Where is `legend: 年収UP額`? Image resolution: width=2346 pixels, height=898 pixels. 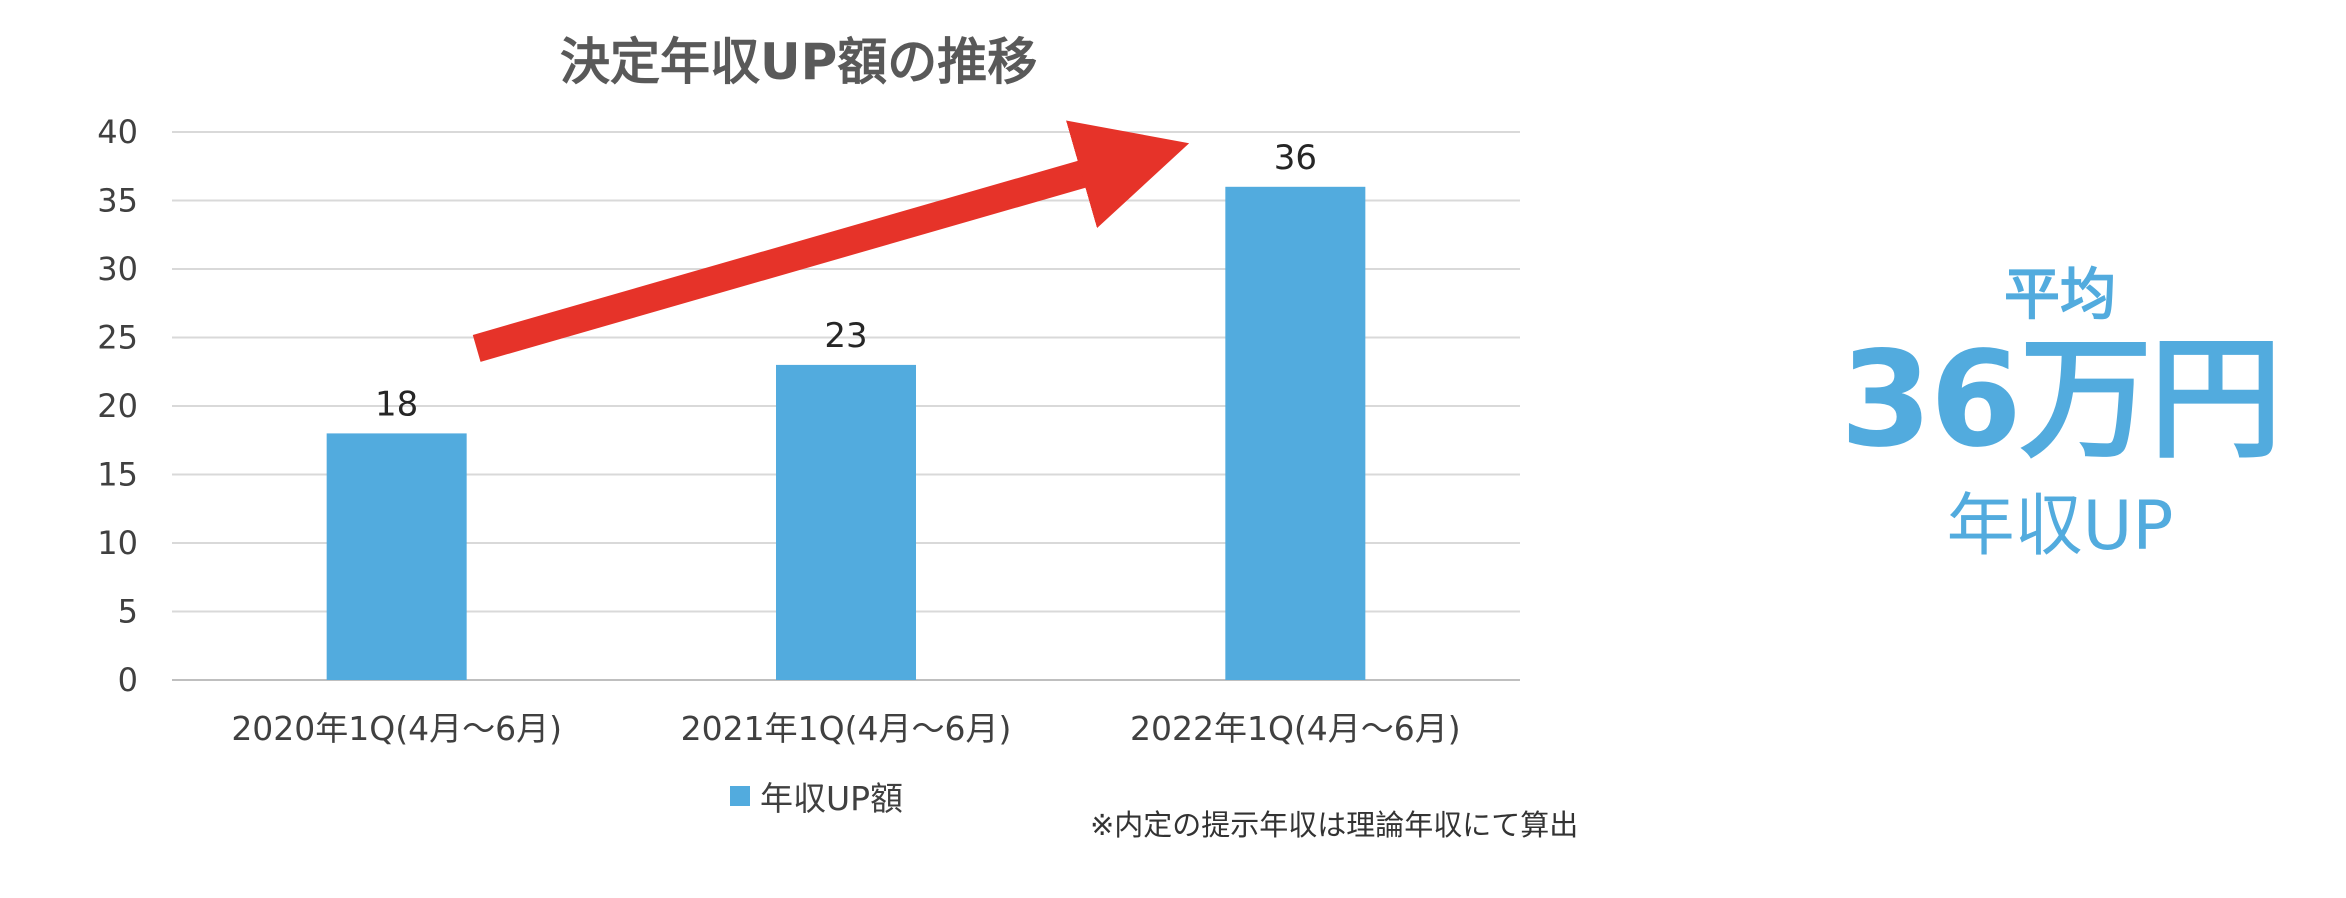
legend: 年収UP額 is located at coordinates (816, 796).